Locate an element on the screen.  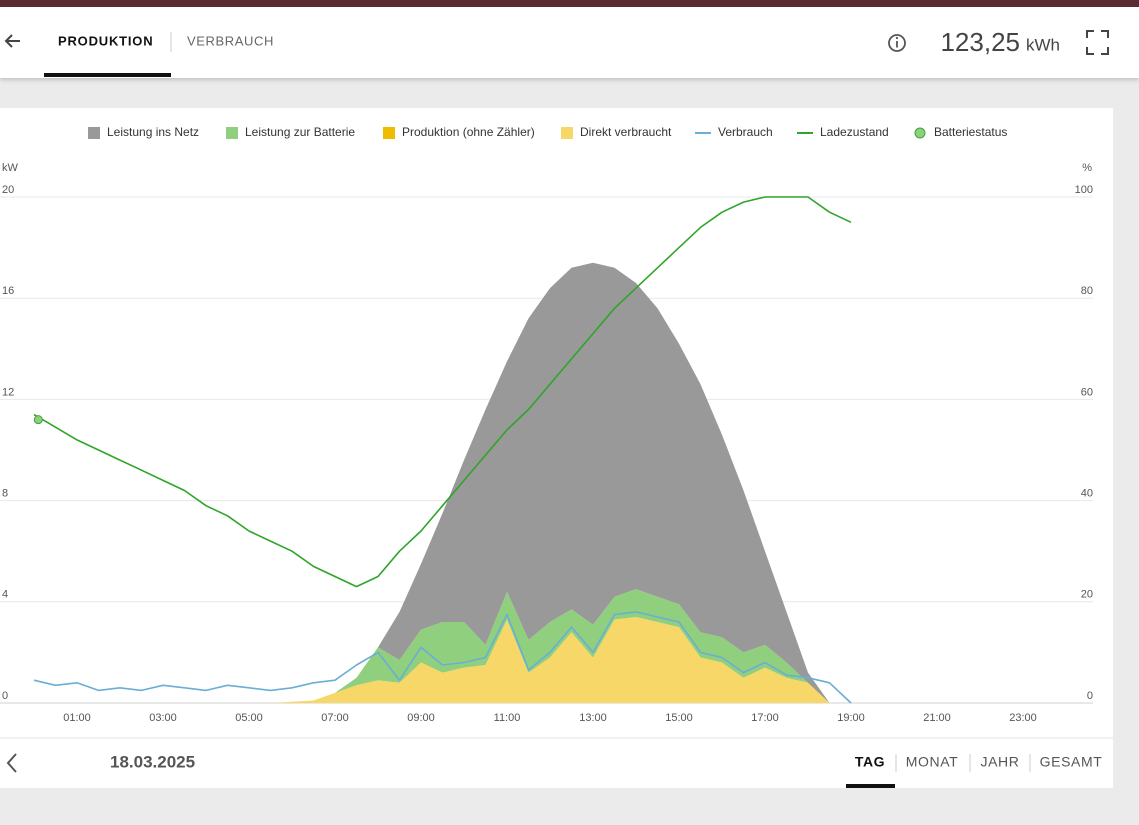
x-tick-label: 05:00 is located at coordinates (249, 718).